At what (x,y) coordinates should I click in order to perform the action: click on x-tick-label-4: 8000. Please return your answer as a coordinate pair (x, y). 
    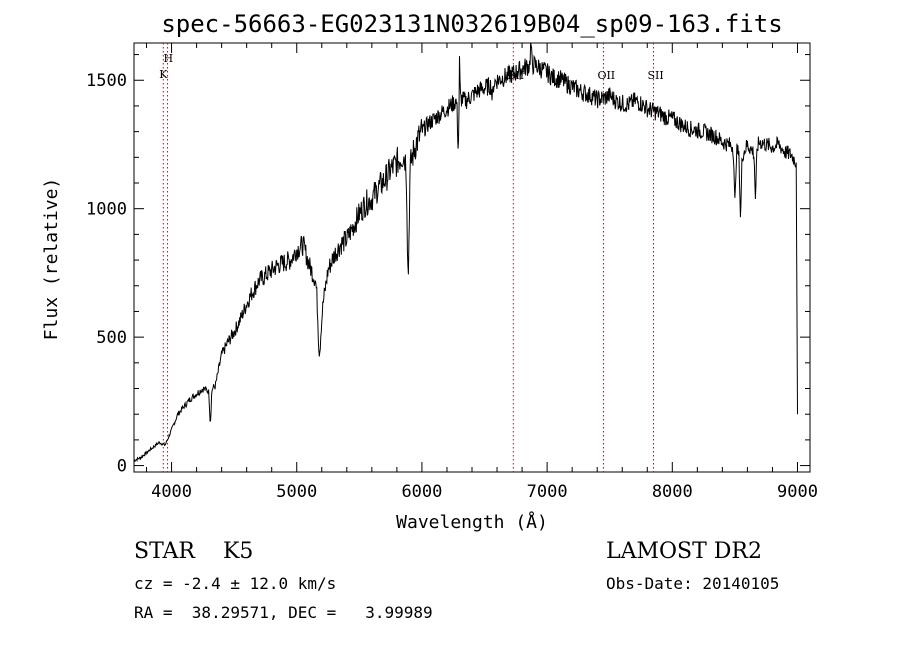
    Looking at the image, I should click on (672, 492).